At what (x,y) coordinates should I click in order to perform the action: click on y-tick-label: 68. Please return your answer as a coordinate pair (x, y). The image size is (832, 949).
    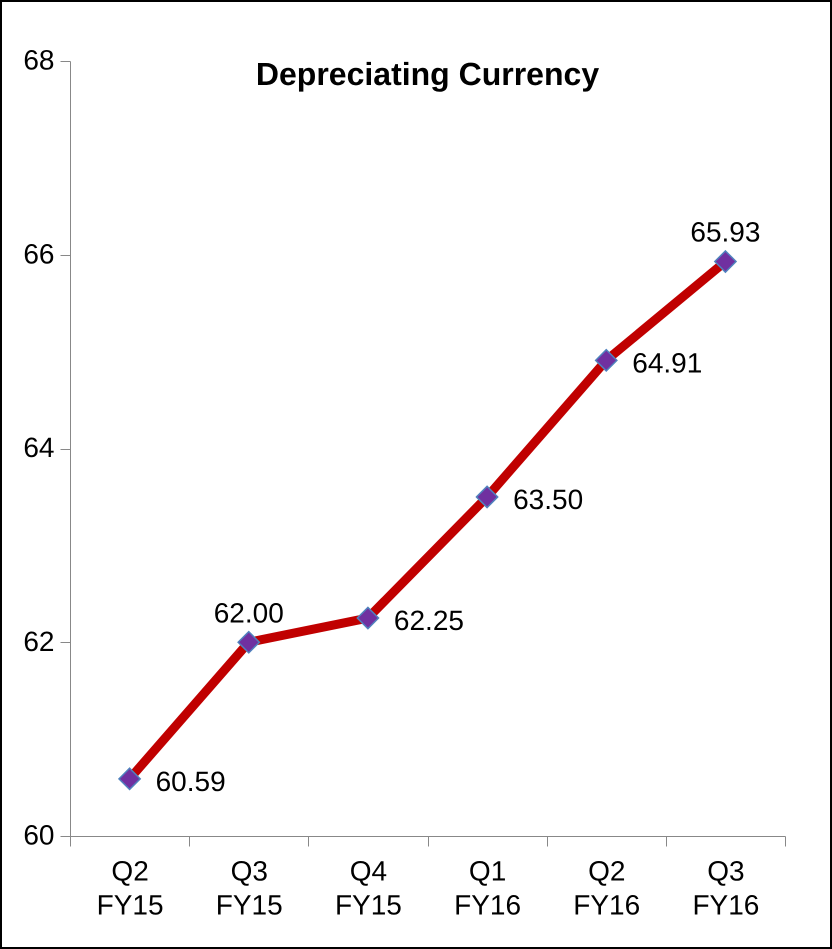
    Looking at the image, I should click on (38, 60).